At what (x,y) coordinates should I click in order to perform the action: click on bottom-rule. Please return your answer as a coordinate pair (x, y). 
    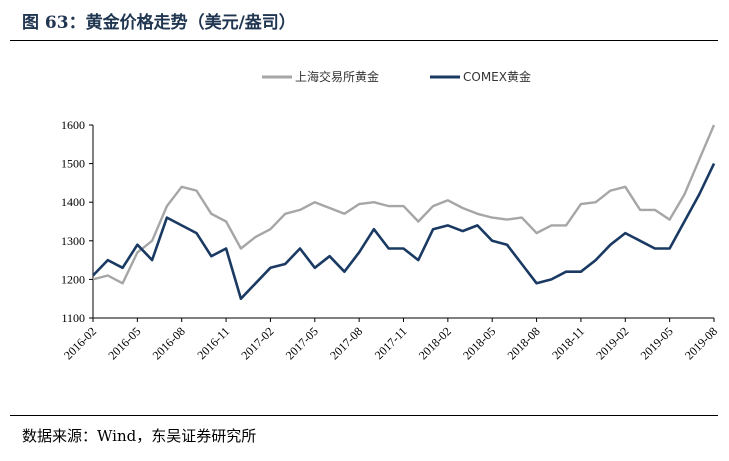
    Looking at the image, I should click on (364, 415).